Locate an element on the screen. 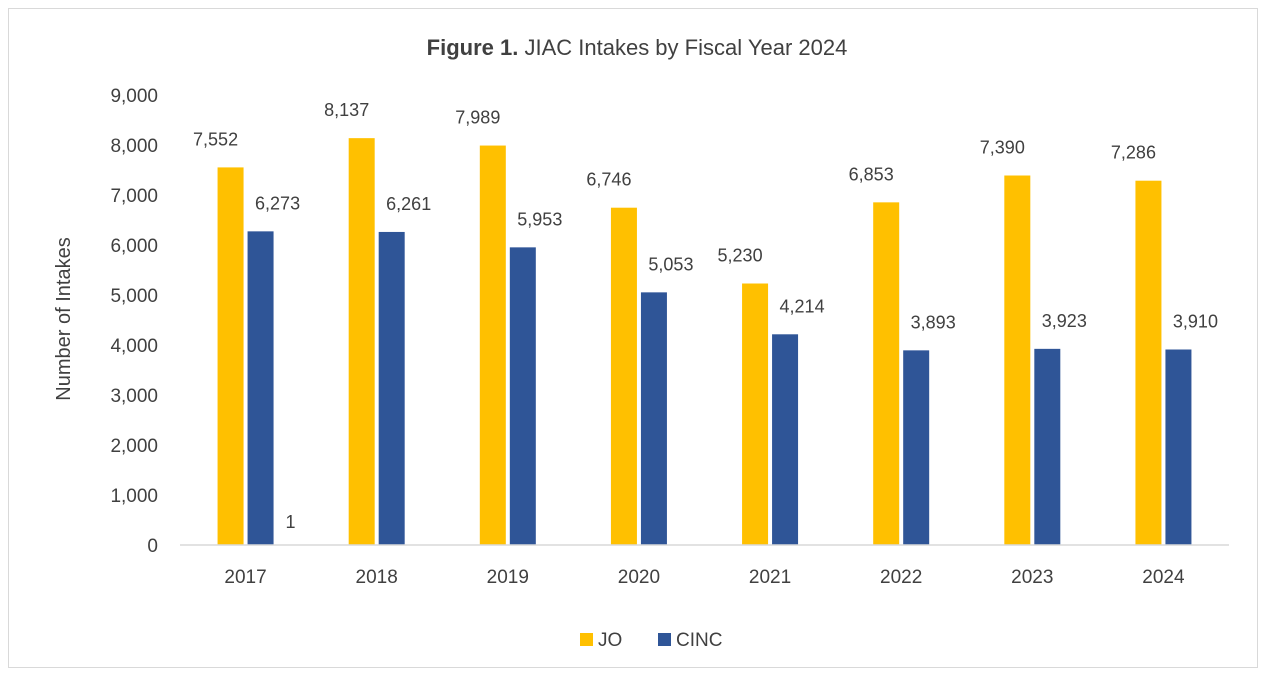  bar-jo-2022 is located at coordinates (886, 373).